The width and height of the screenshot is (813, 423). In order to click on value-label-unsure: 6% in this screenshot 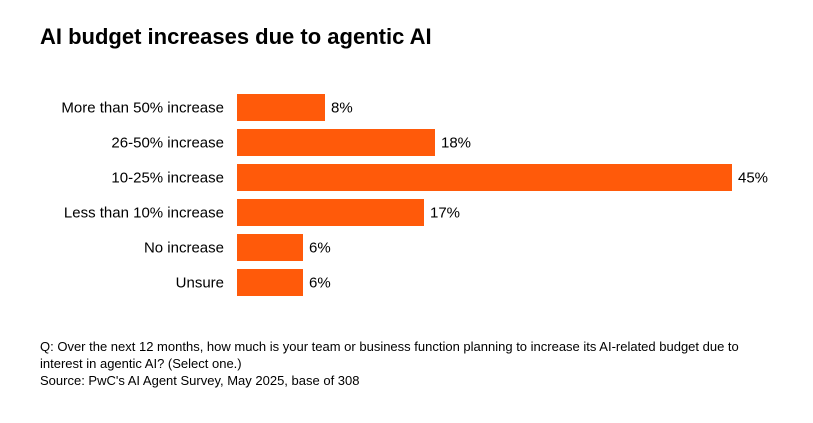, I will do `click(320, 283)`.